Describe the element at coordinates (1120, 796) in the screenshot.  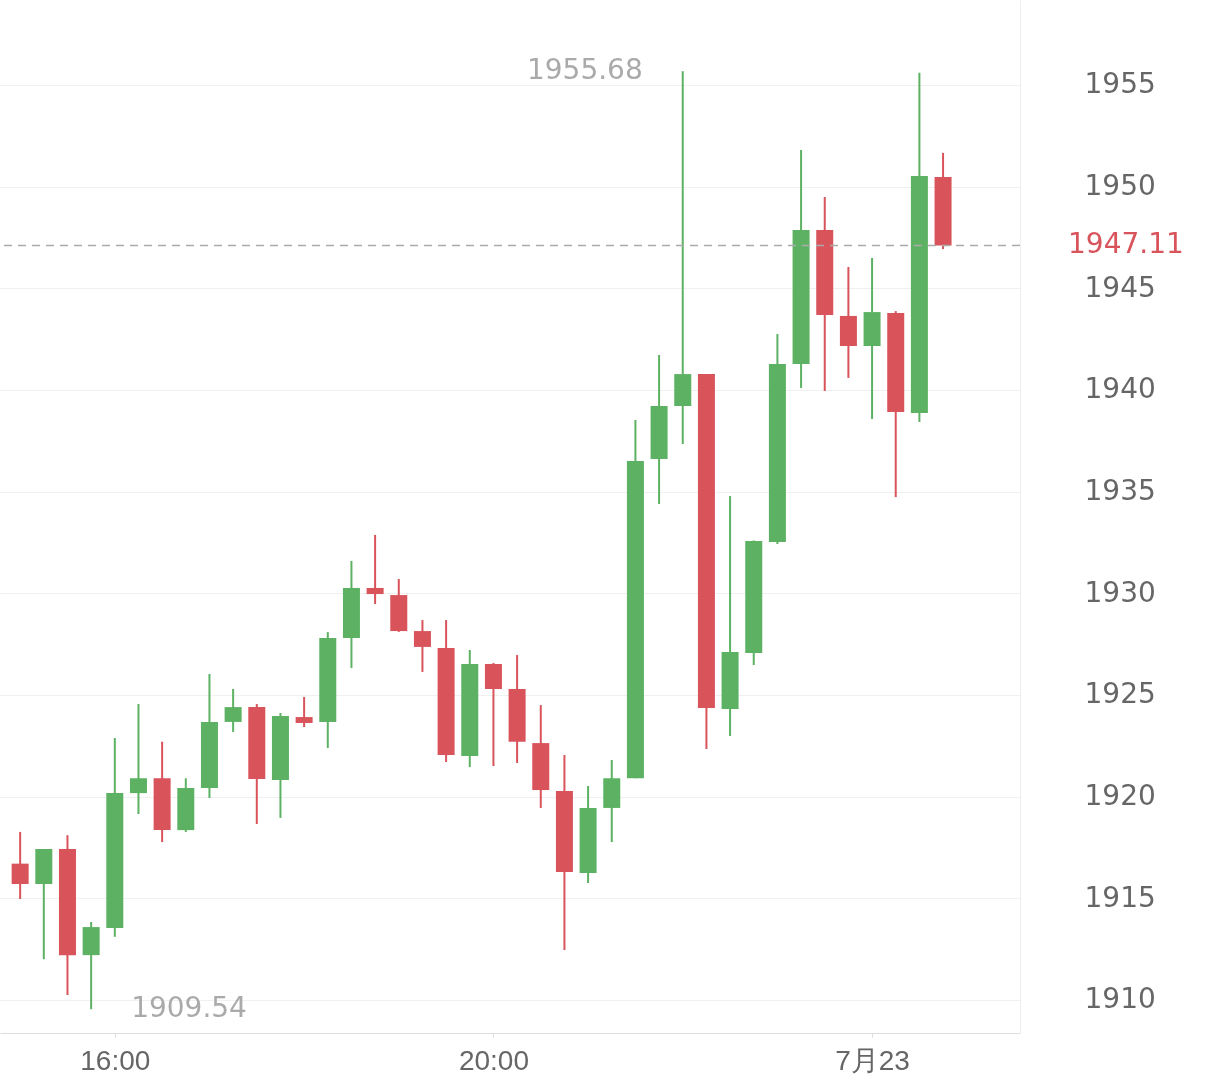
I see `y-tick-label: 1920` at that location.